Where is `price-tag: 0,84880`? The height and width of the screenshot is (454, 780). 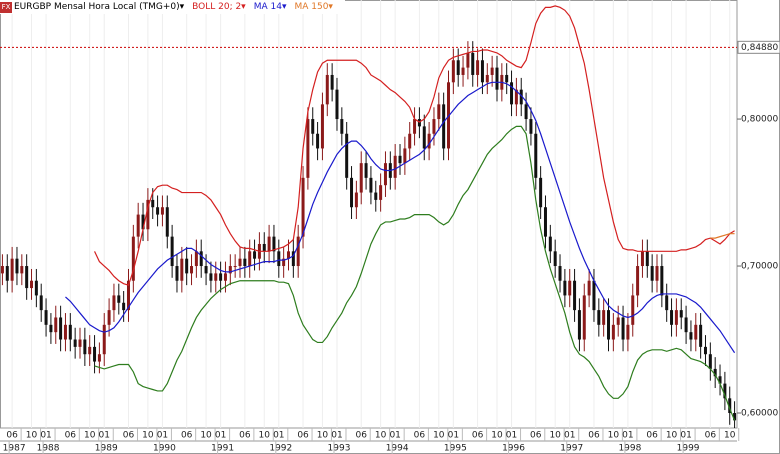
price-tag: 0,84880 is located at coordinates (759, 48).